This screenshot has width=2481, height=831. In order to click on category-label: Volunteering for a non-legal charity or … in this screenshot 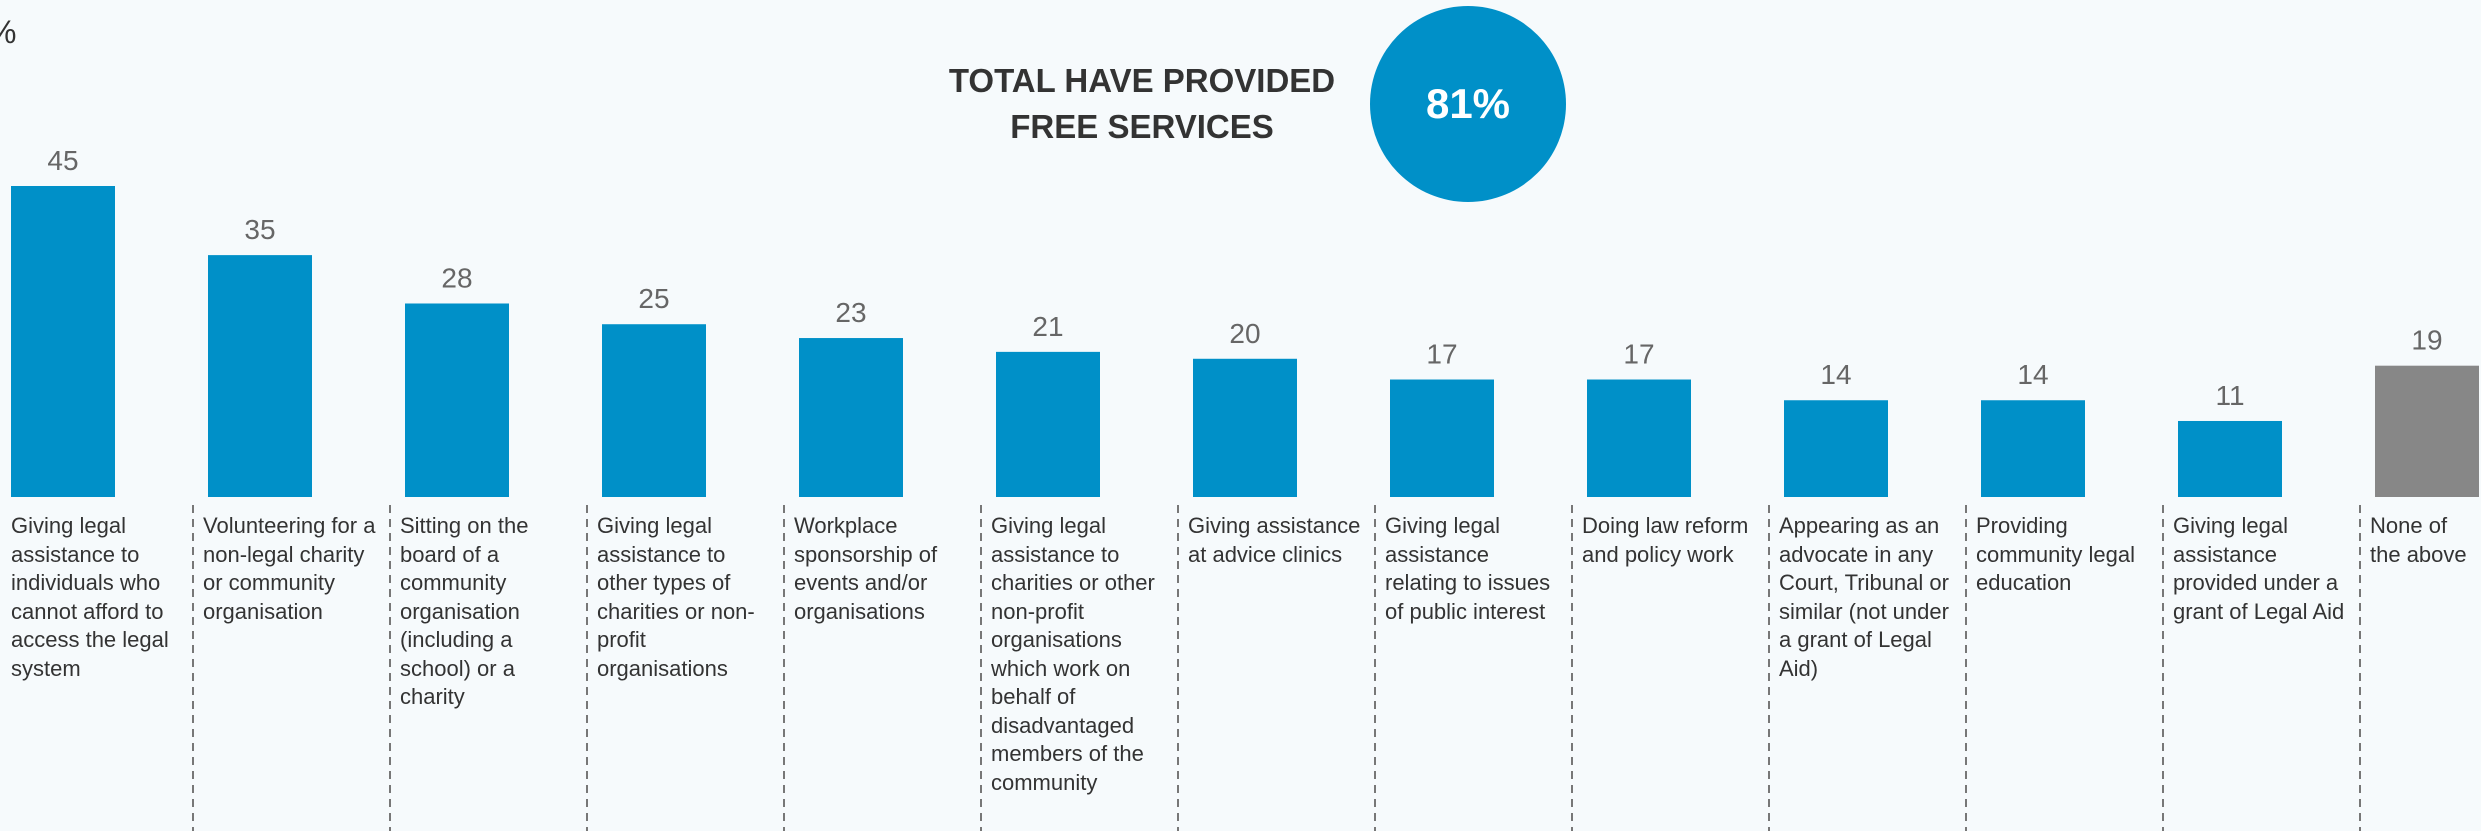, I will do `click(289, 568)`.